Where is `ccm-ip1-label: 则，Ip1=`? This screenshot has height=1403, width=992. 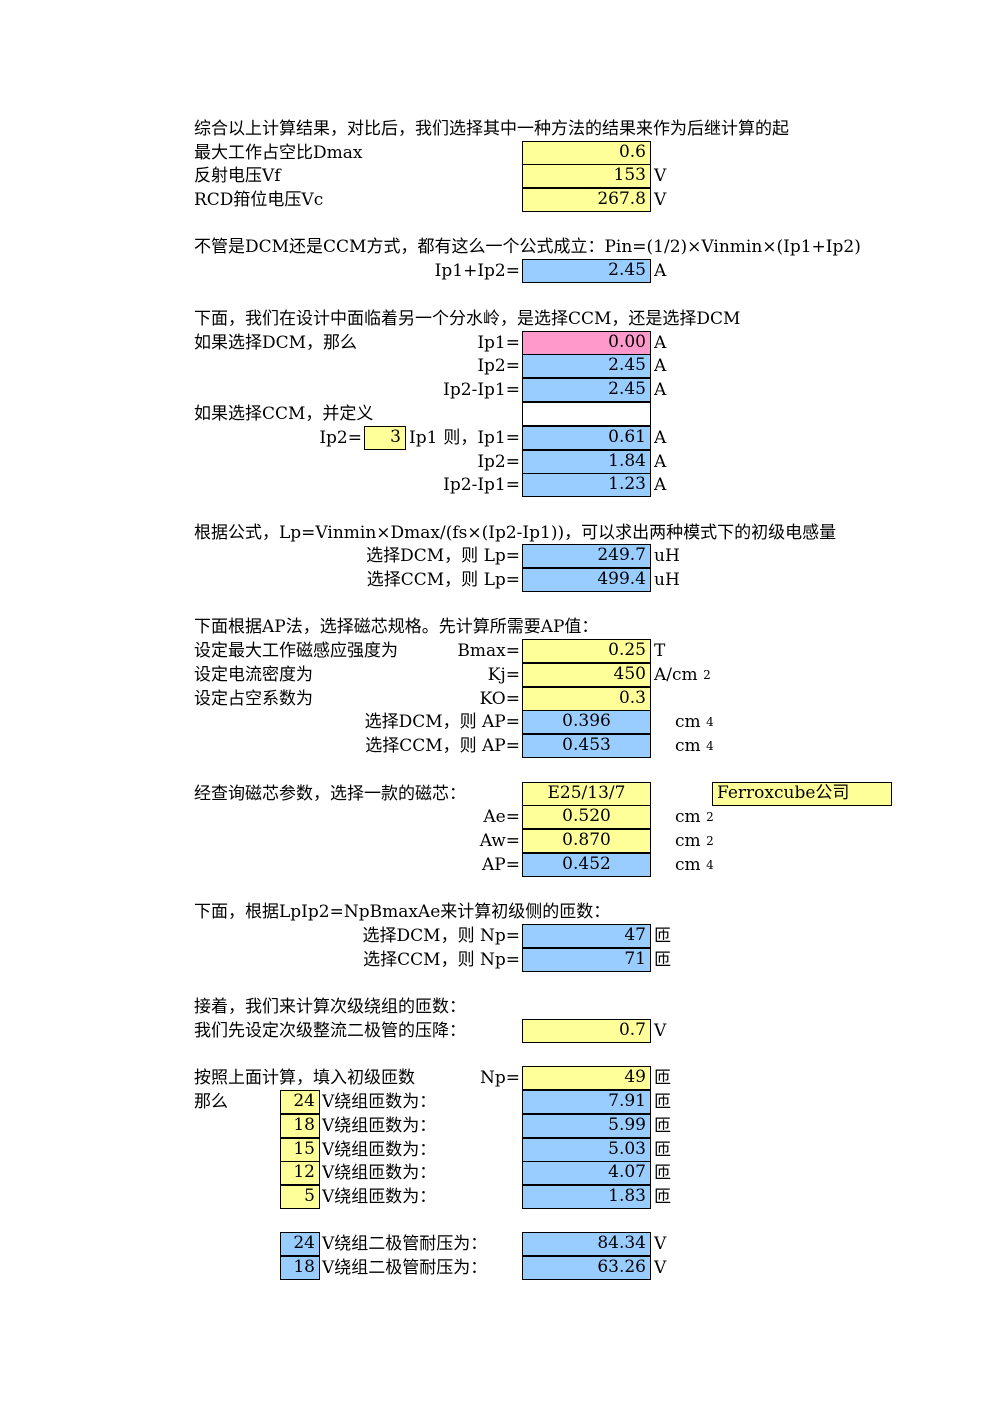 ccm-ip1-label: 则，Ip1= is located at coordinates (481, 438).